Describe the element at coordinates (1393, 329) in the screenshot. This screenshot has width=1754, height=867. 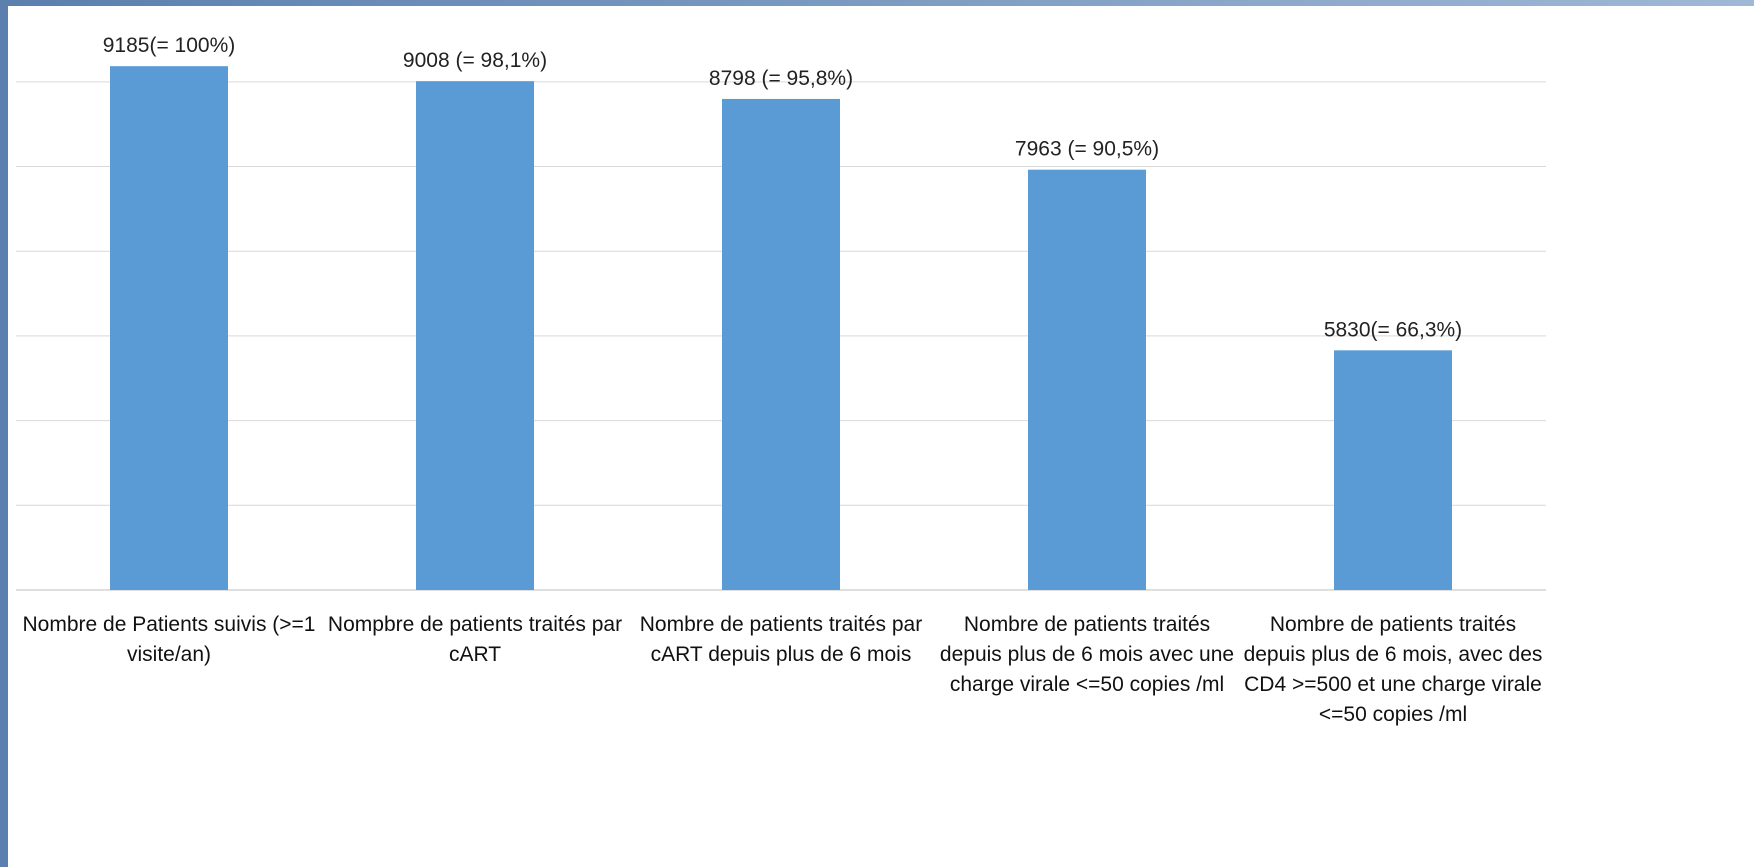
I see `data-label: 5830(= 66,3%)` at that location.